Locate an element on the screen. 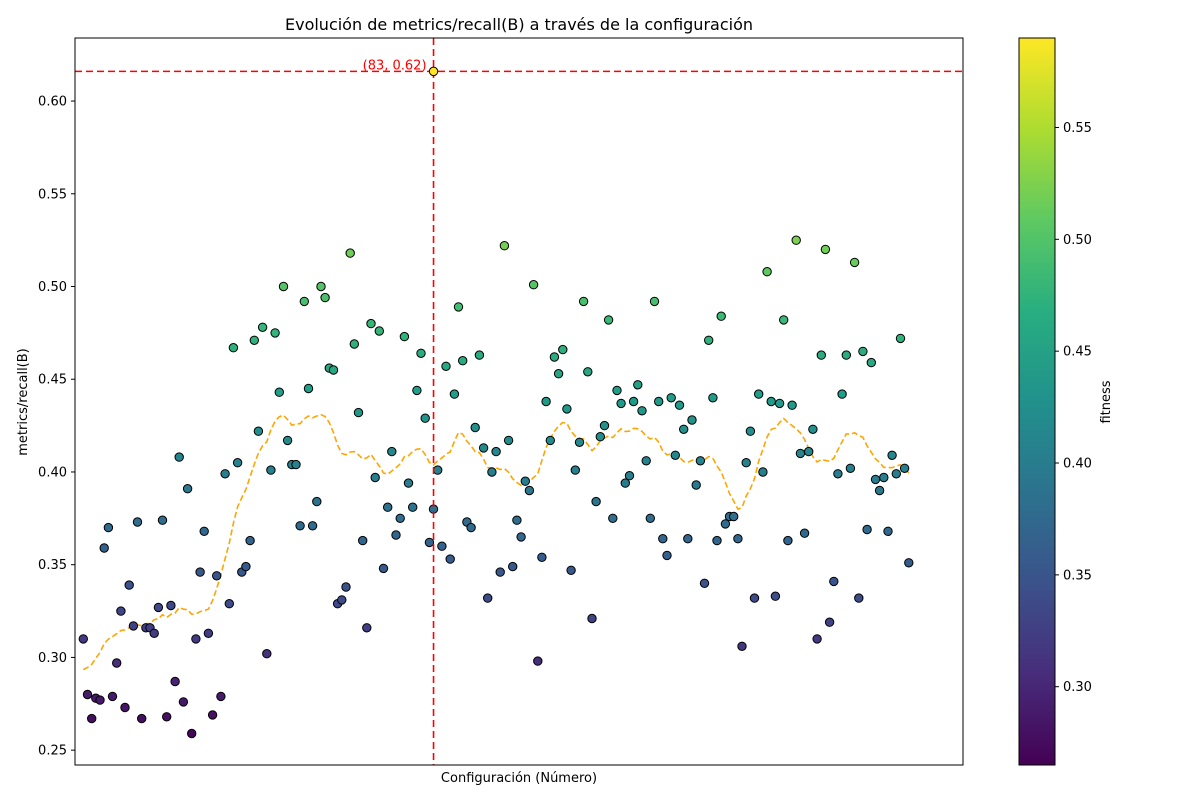  colorbar-tick-label: 0.40 is located at coordinates (1077, 464).